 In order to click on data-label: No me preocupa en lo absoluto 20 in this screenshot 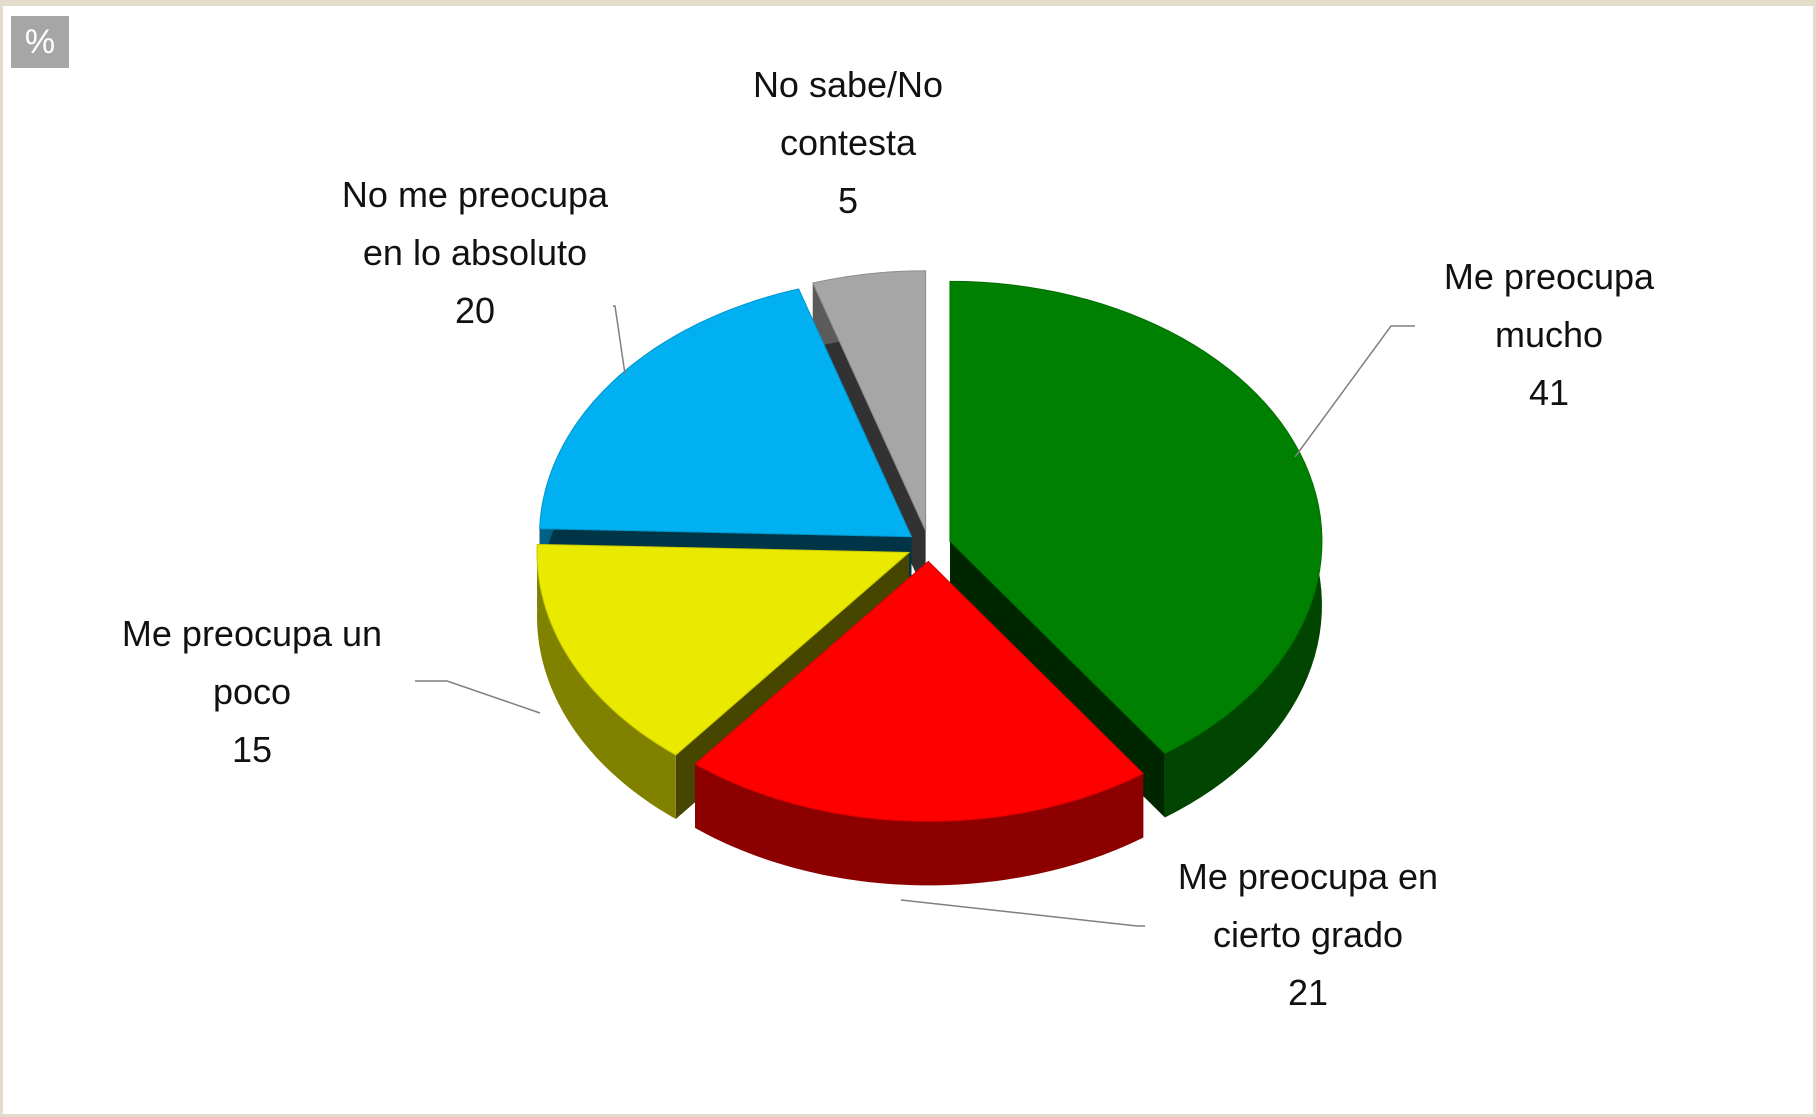, I will do `click(475, 253)`.